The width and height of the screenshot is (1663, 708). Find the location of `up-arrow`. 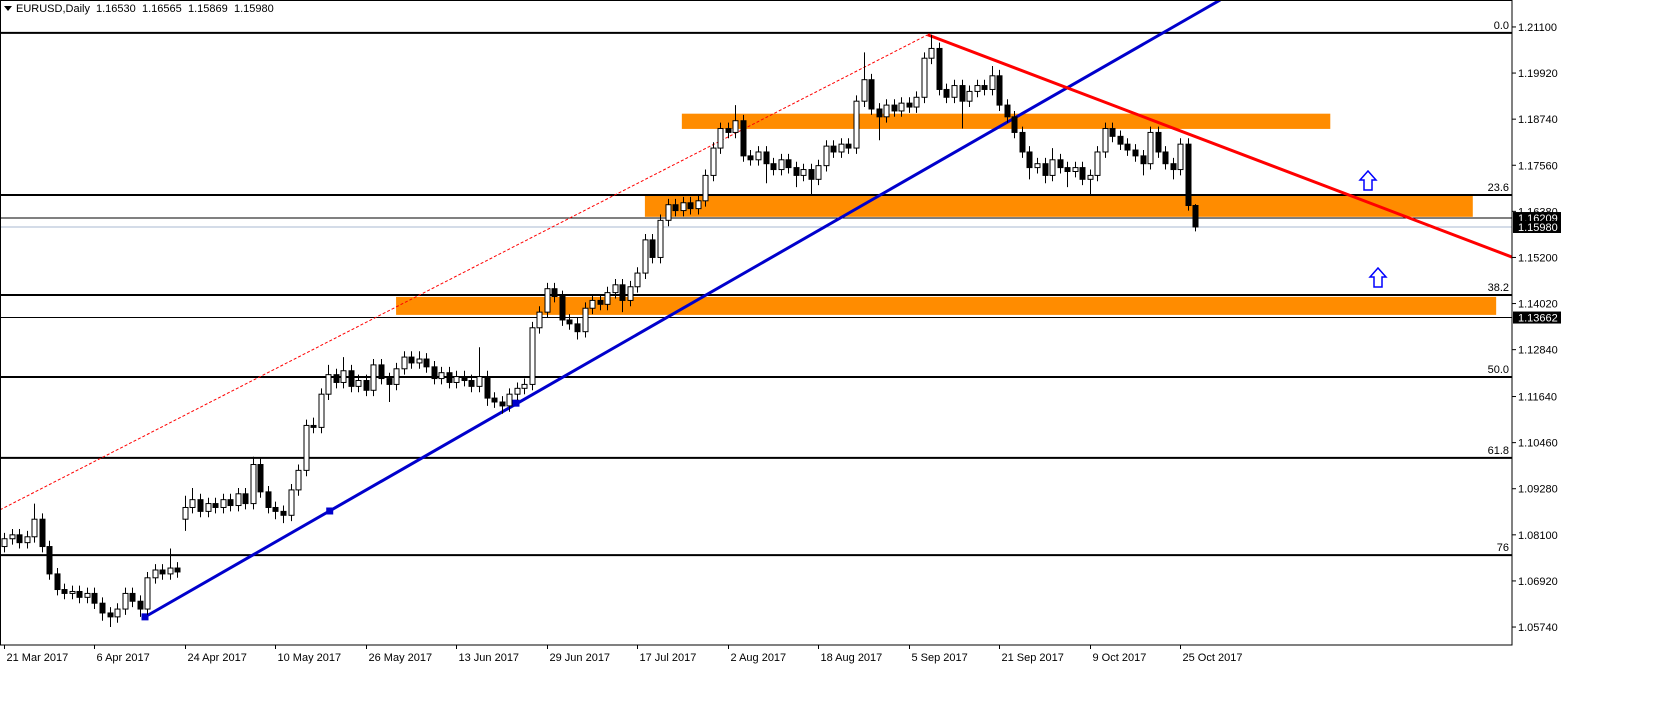

up-arrow is located at coordinates (1368, 180).